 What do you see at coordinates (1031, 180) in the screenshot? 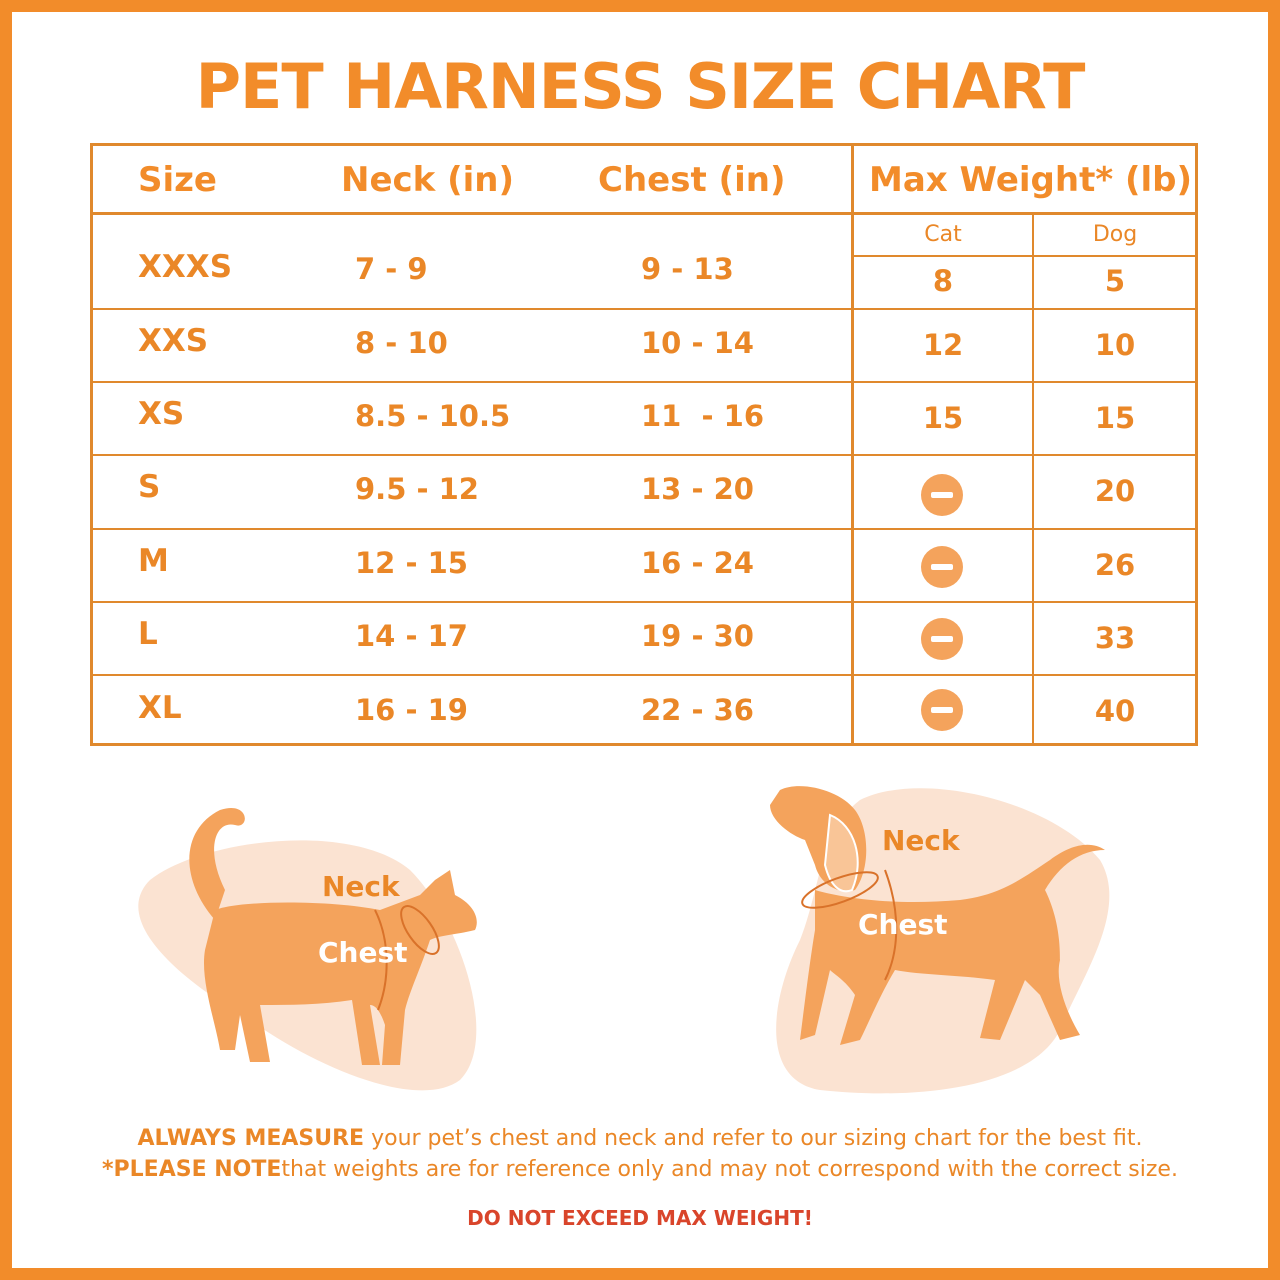
I see `header-max-weight: Max Weight* (lb)` at bounding box center [1031, 180].